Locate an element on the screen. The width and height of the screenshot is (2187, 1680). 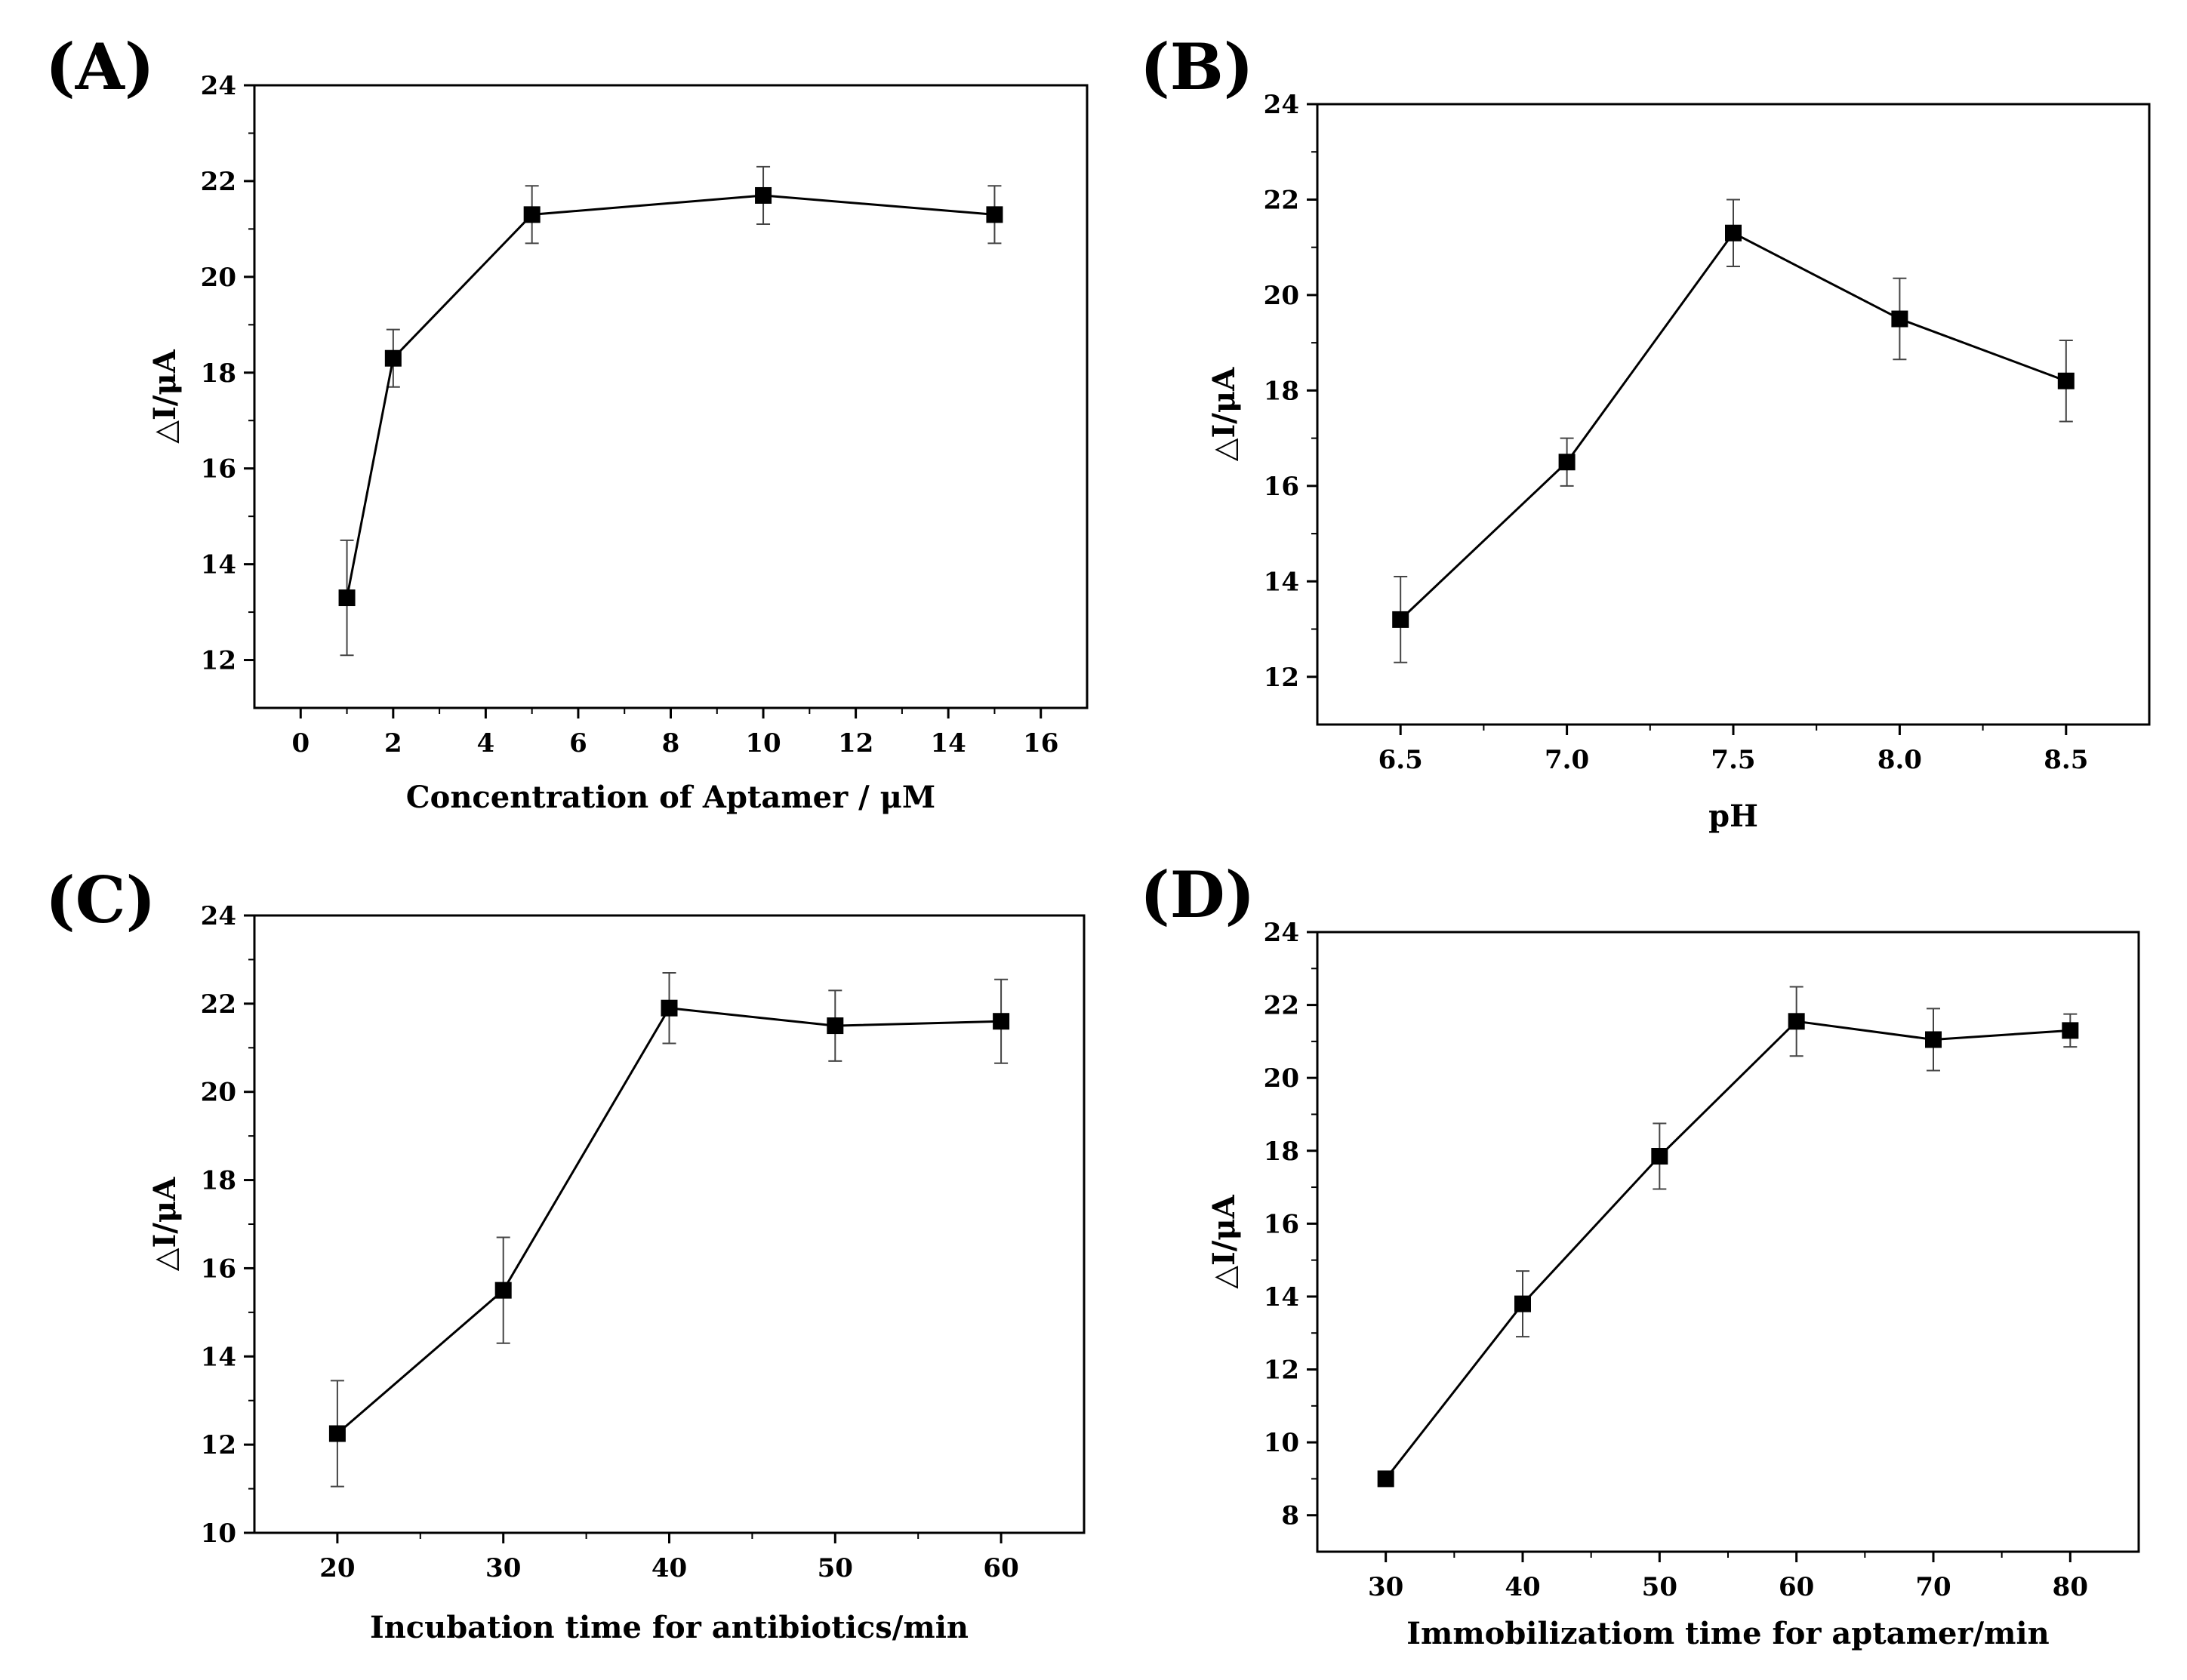
chart-1-ytick-label: 24 is located at coordinates (1281, 105).